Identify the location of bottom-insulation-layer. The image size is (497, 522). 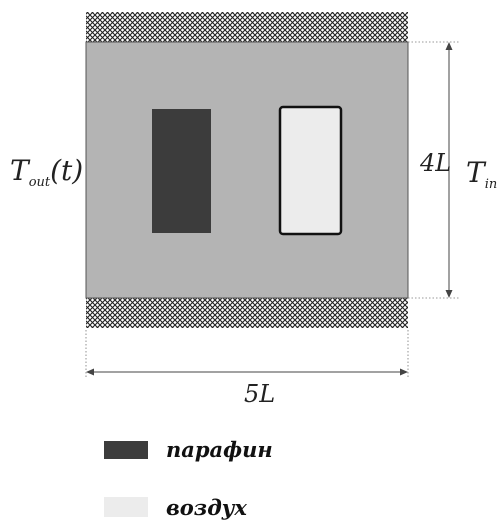
(247, 313).